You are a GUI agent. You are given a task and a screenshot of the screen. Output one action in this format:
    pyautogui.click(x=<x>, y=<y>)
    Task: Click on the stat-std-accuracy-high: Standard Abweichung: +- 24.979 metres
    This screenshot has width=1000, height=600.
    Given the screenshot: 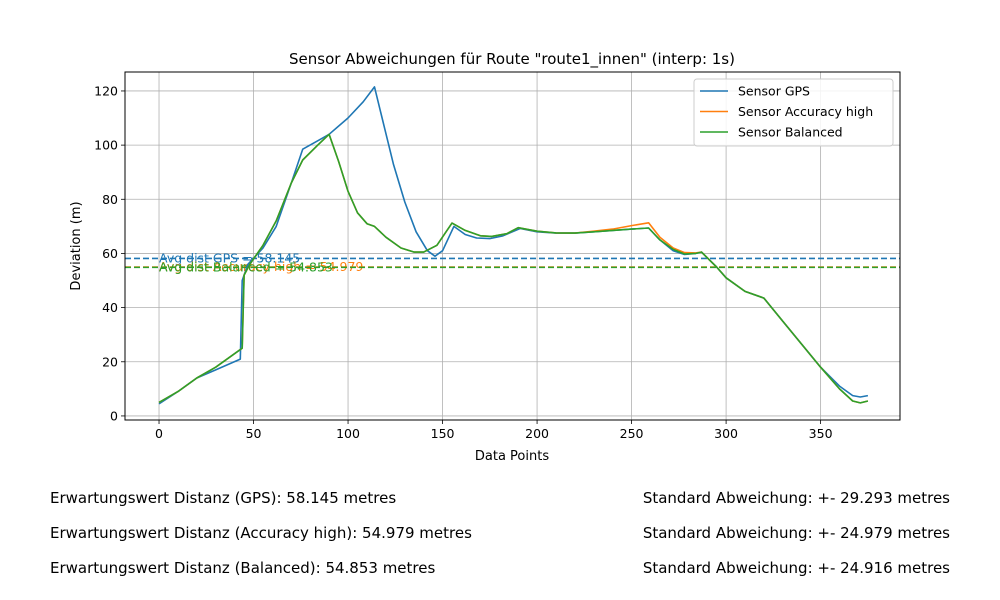 What is the action you would take?
    pyautogui.click(x=796, y=533)
    